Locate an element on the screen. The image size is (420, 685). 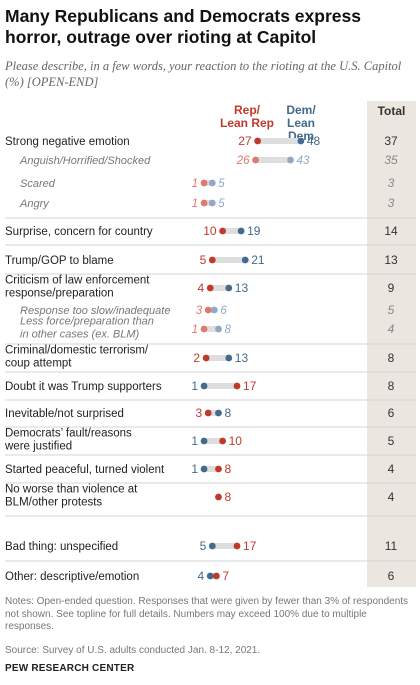
row-label: Democrats’ fault/reasons is located at coordinates (68, 434).